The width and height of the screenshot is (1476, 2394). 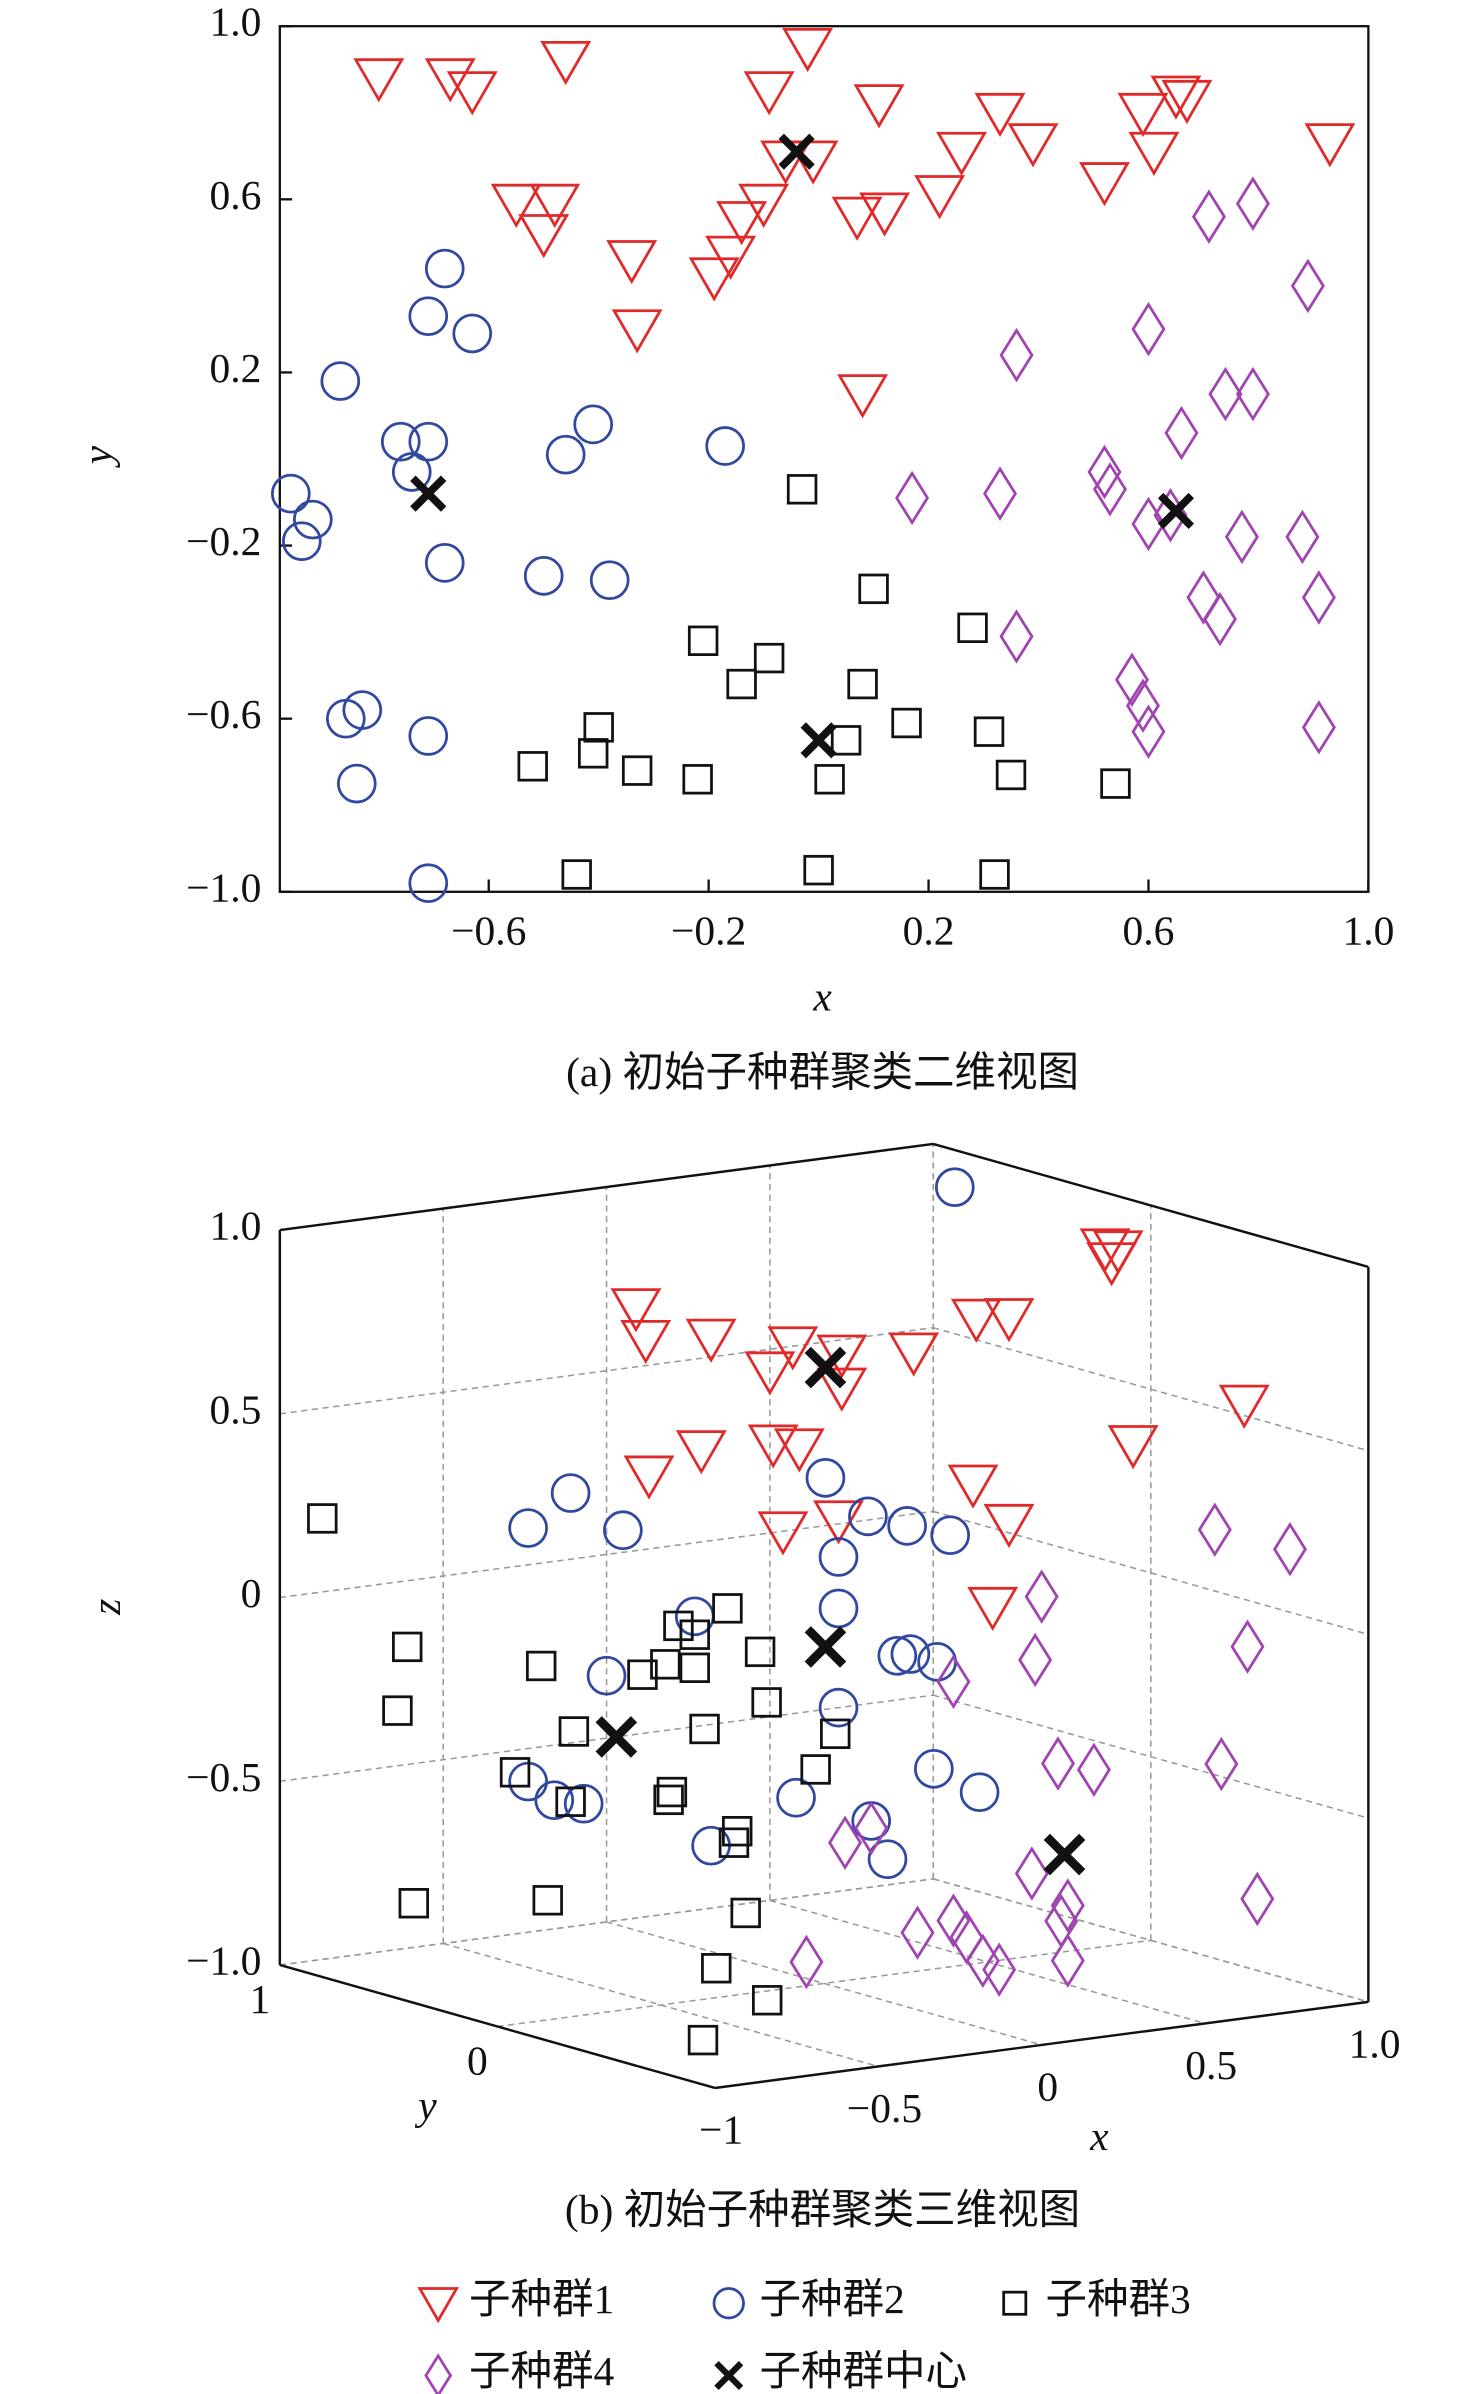 I want to click on box-edge, so click(x=606, y=1187).